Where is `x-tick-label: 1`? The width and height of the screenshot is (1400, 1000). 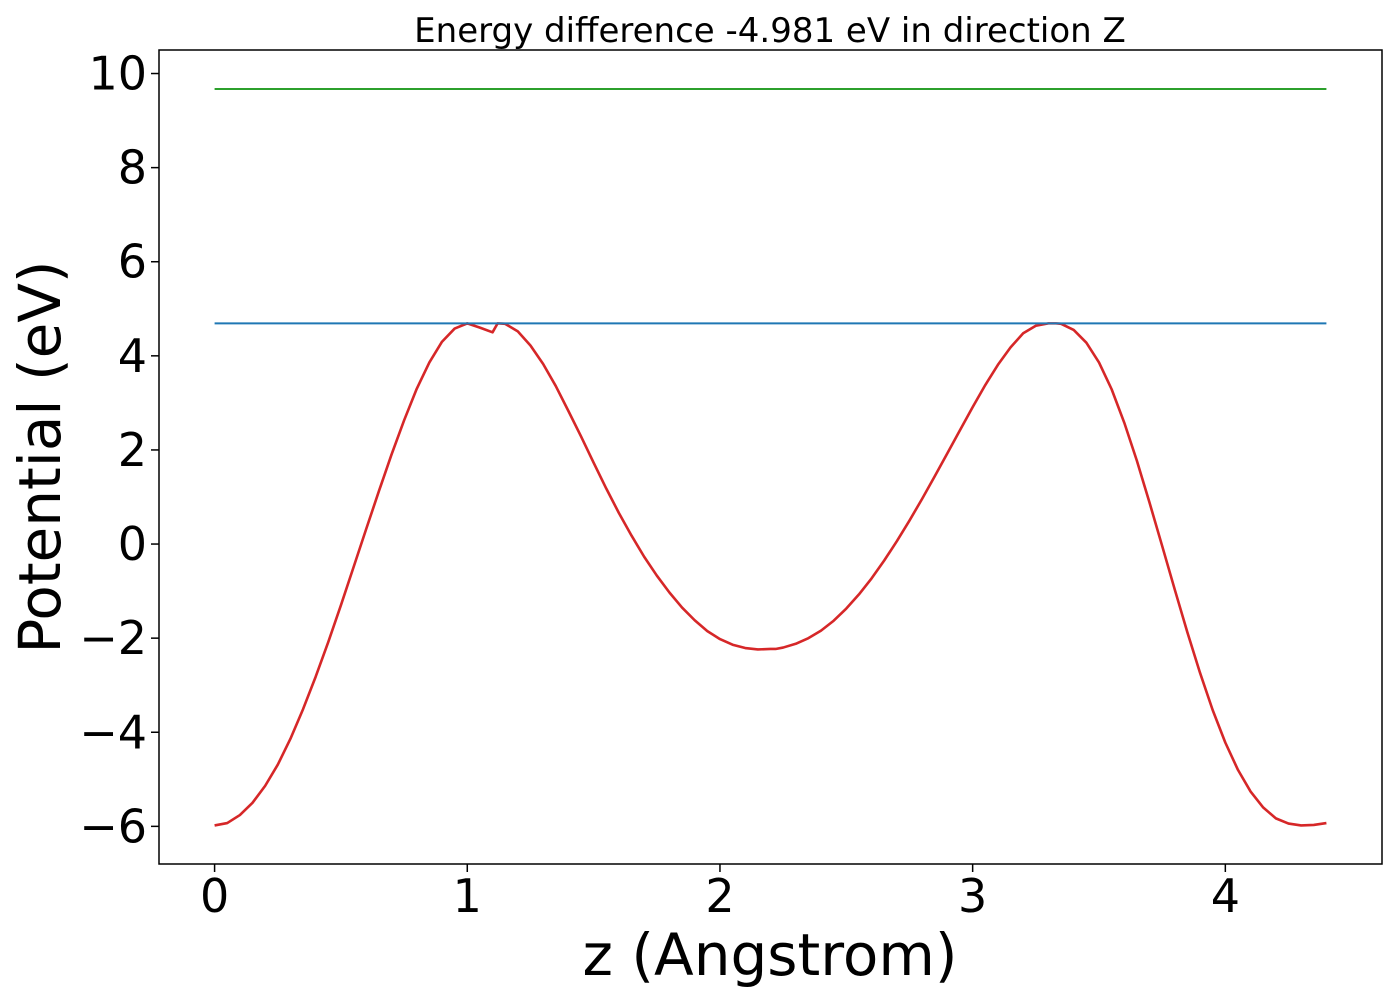
x-tick-label: 1 is located at coordinates (467, 896).